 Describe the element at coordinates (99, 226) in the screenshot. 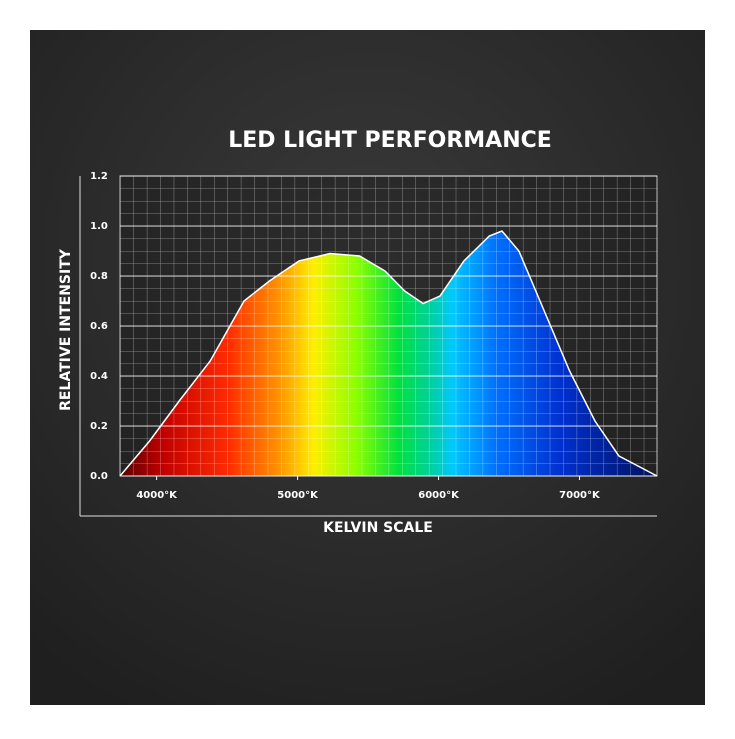

I see `y-tick-label: 1.0` at that location.